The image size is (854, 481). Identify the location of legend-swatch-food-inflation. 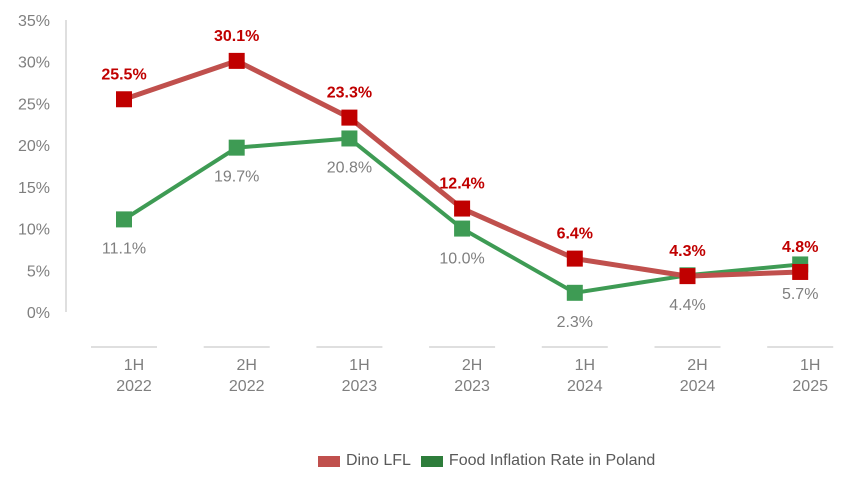
(431, 461).